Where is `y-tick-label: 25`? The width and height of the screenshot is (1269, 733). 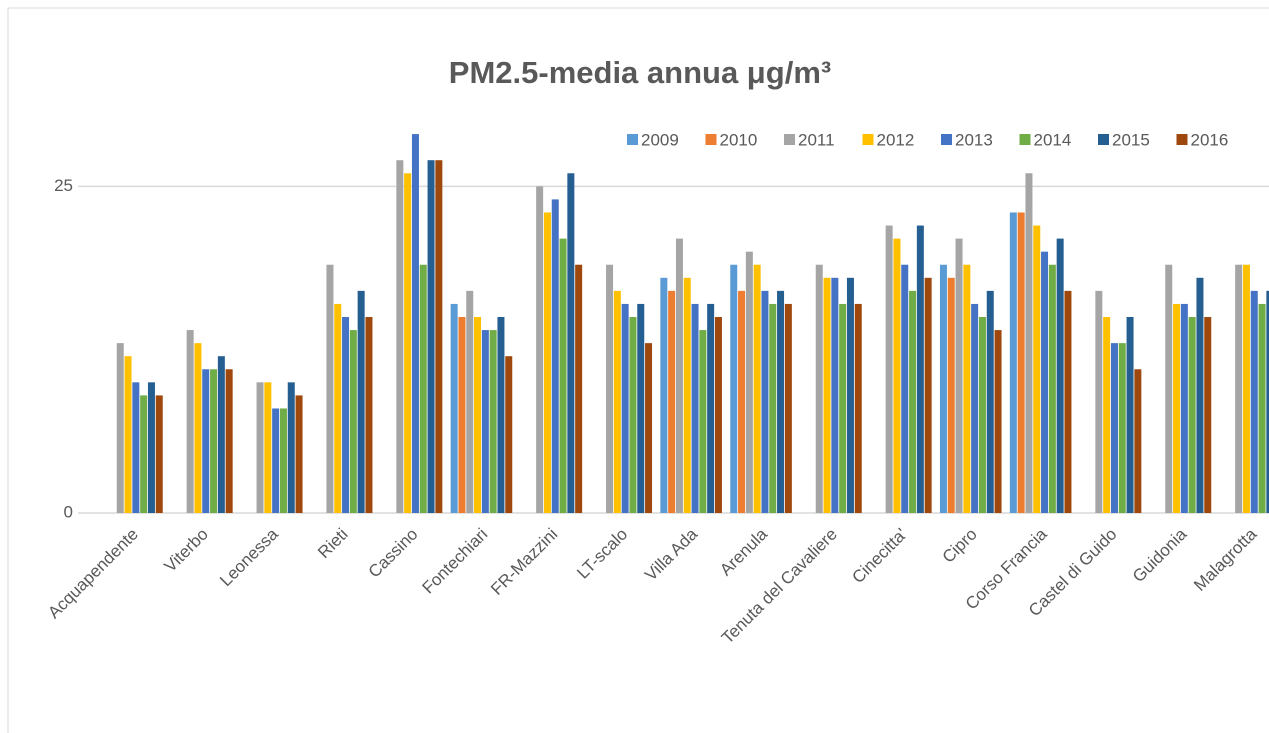 y-tick-label: 25 is located at coordinates (63, 185).